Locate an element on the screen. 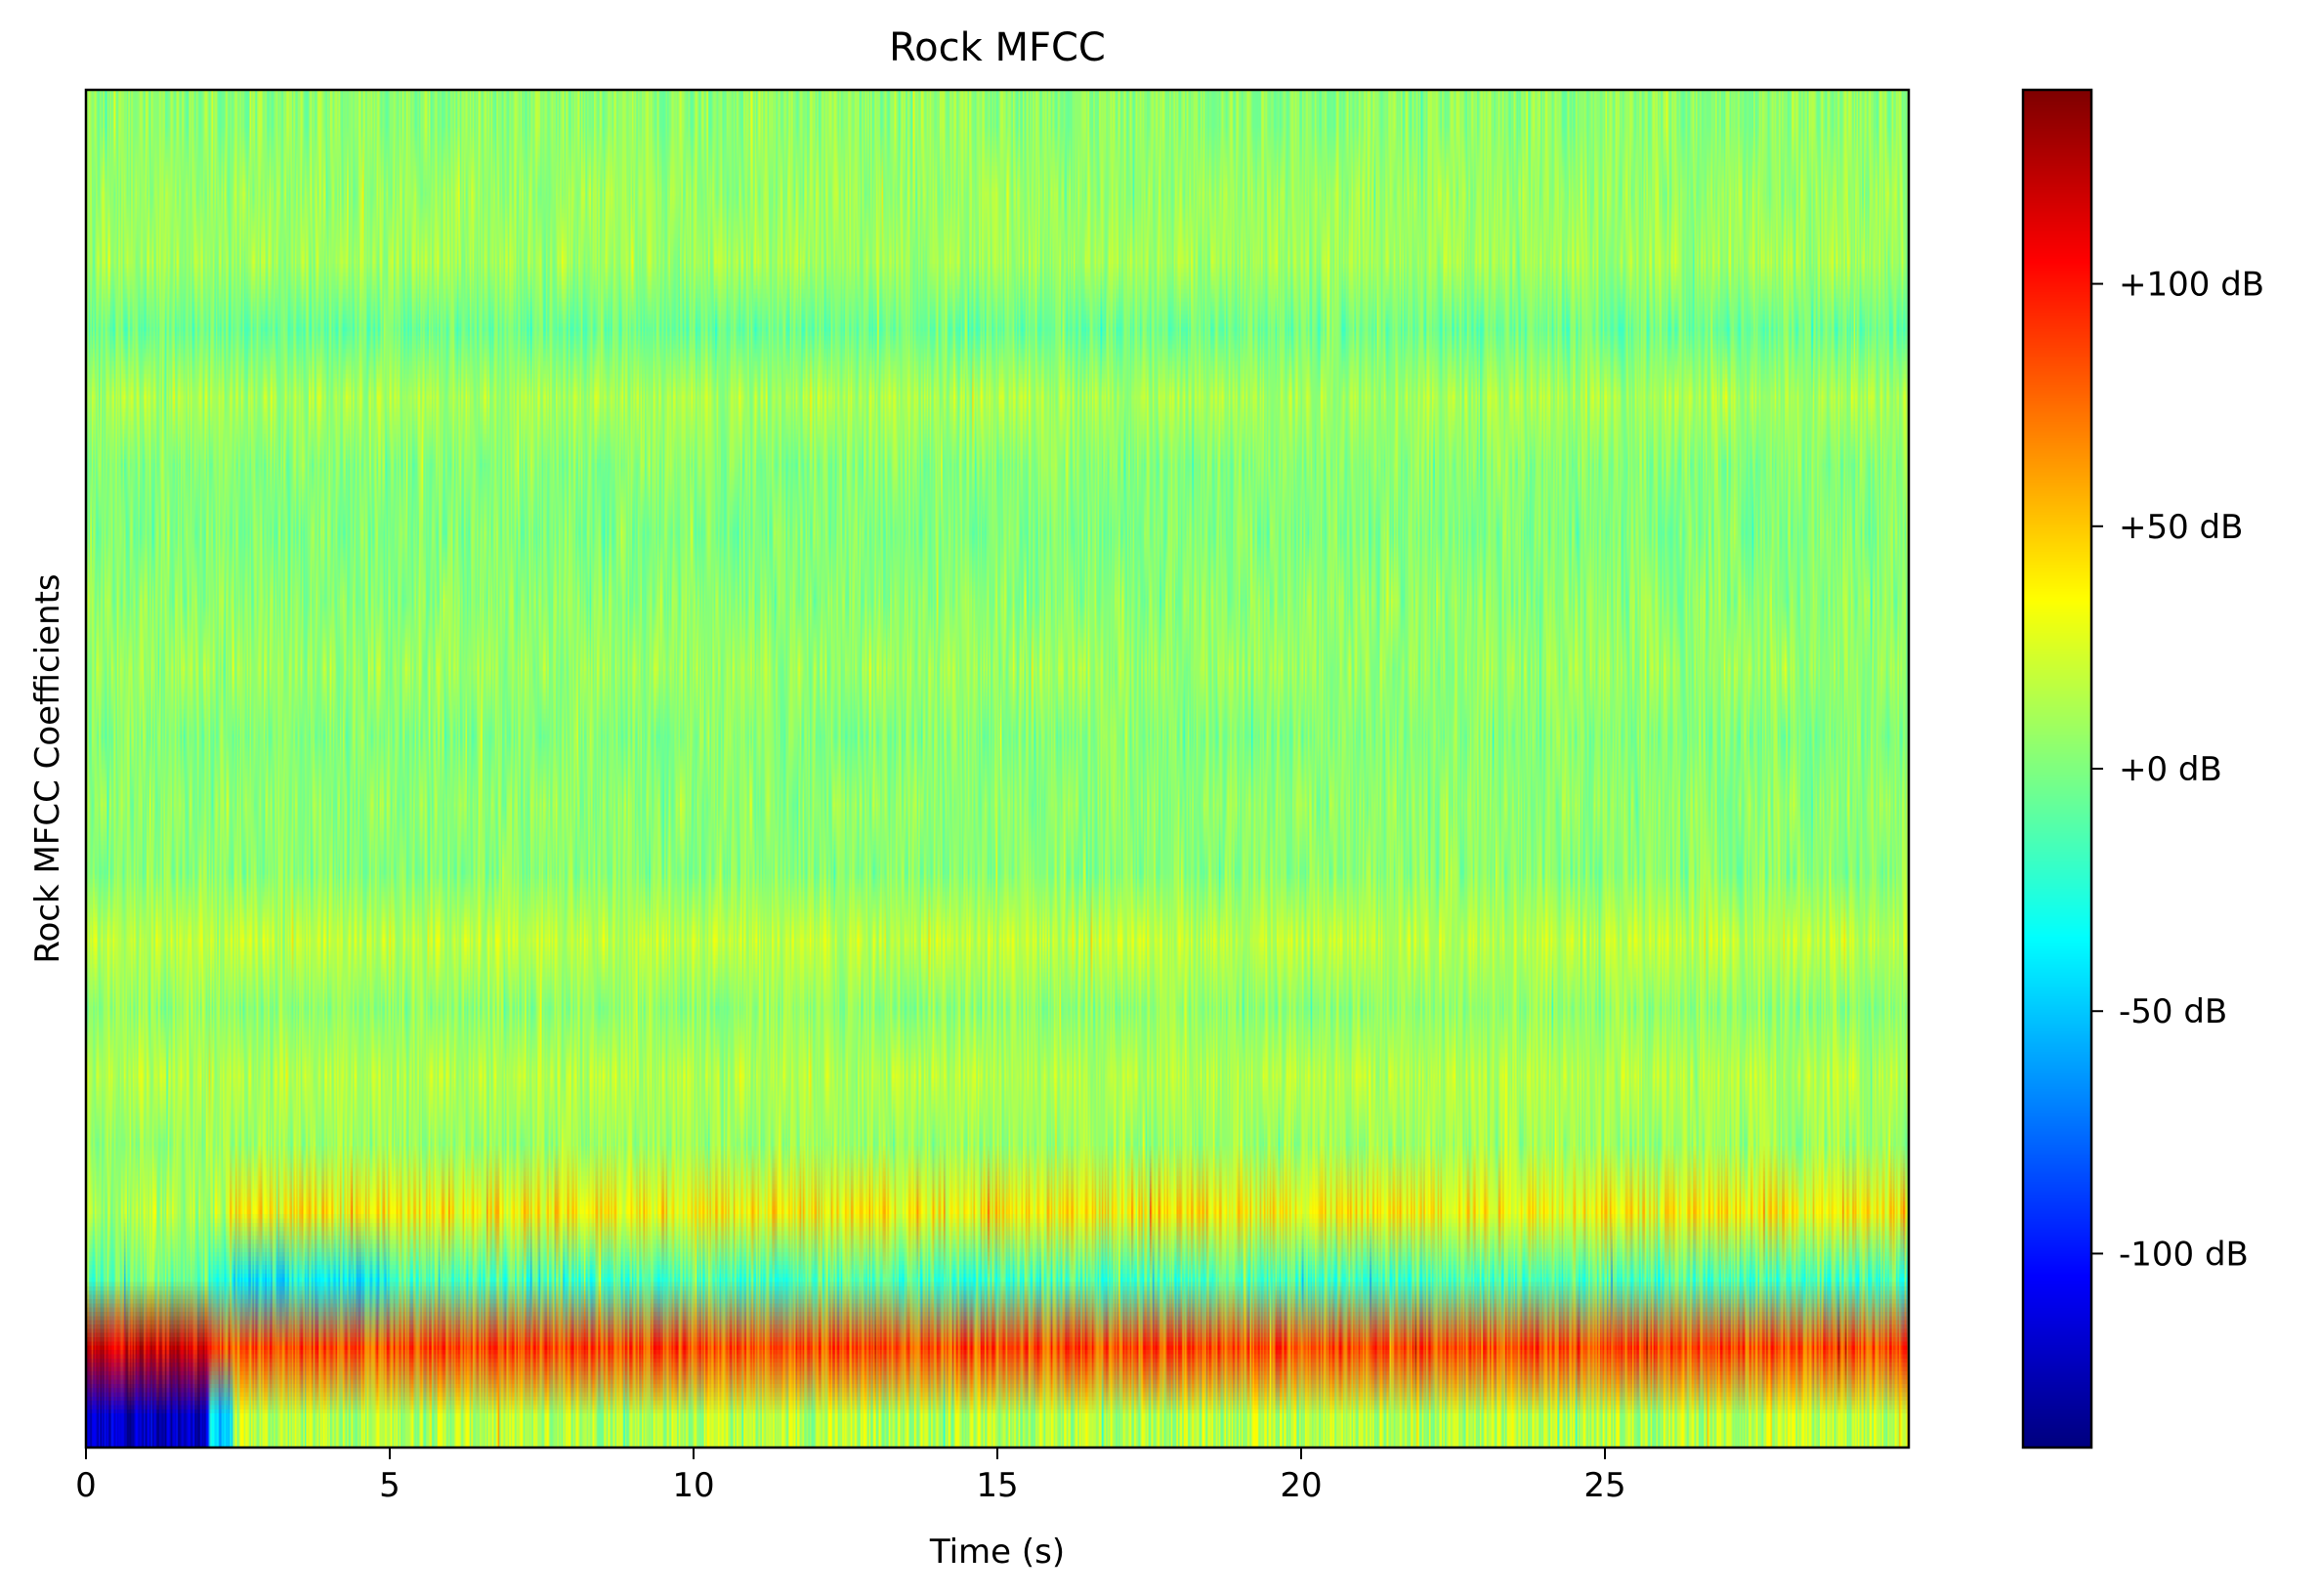 Image resolution: width=2319 pixels, height=1596 pixels. x-tick-label: 0 is located at coordinates (86, 1485).